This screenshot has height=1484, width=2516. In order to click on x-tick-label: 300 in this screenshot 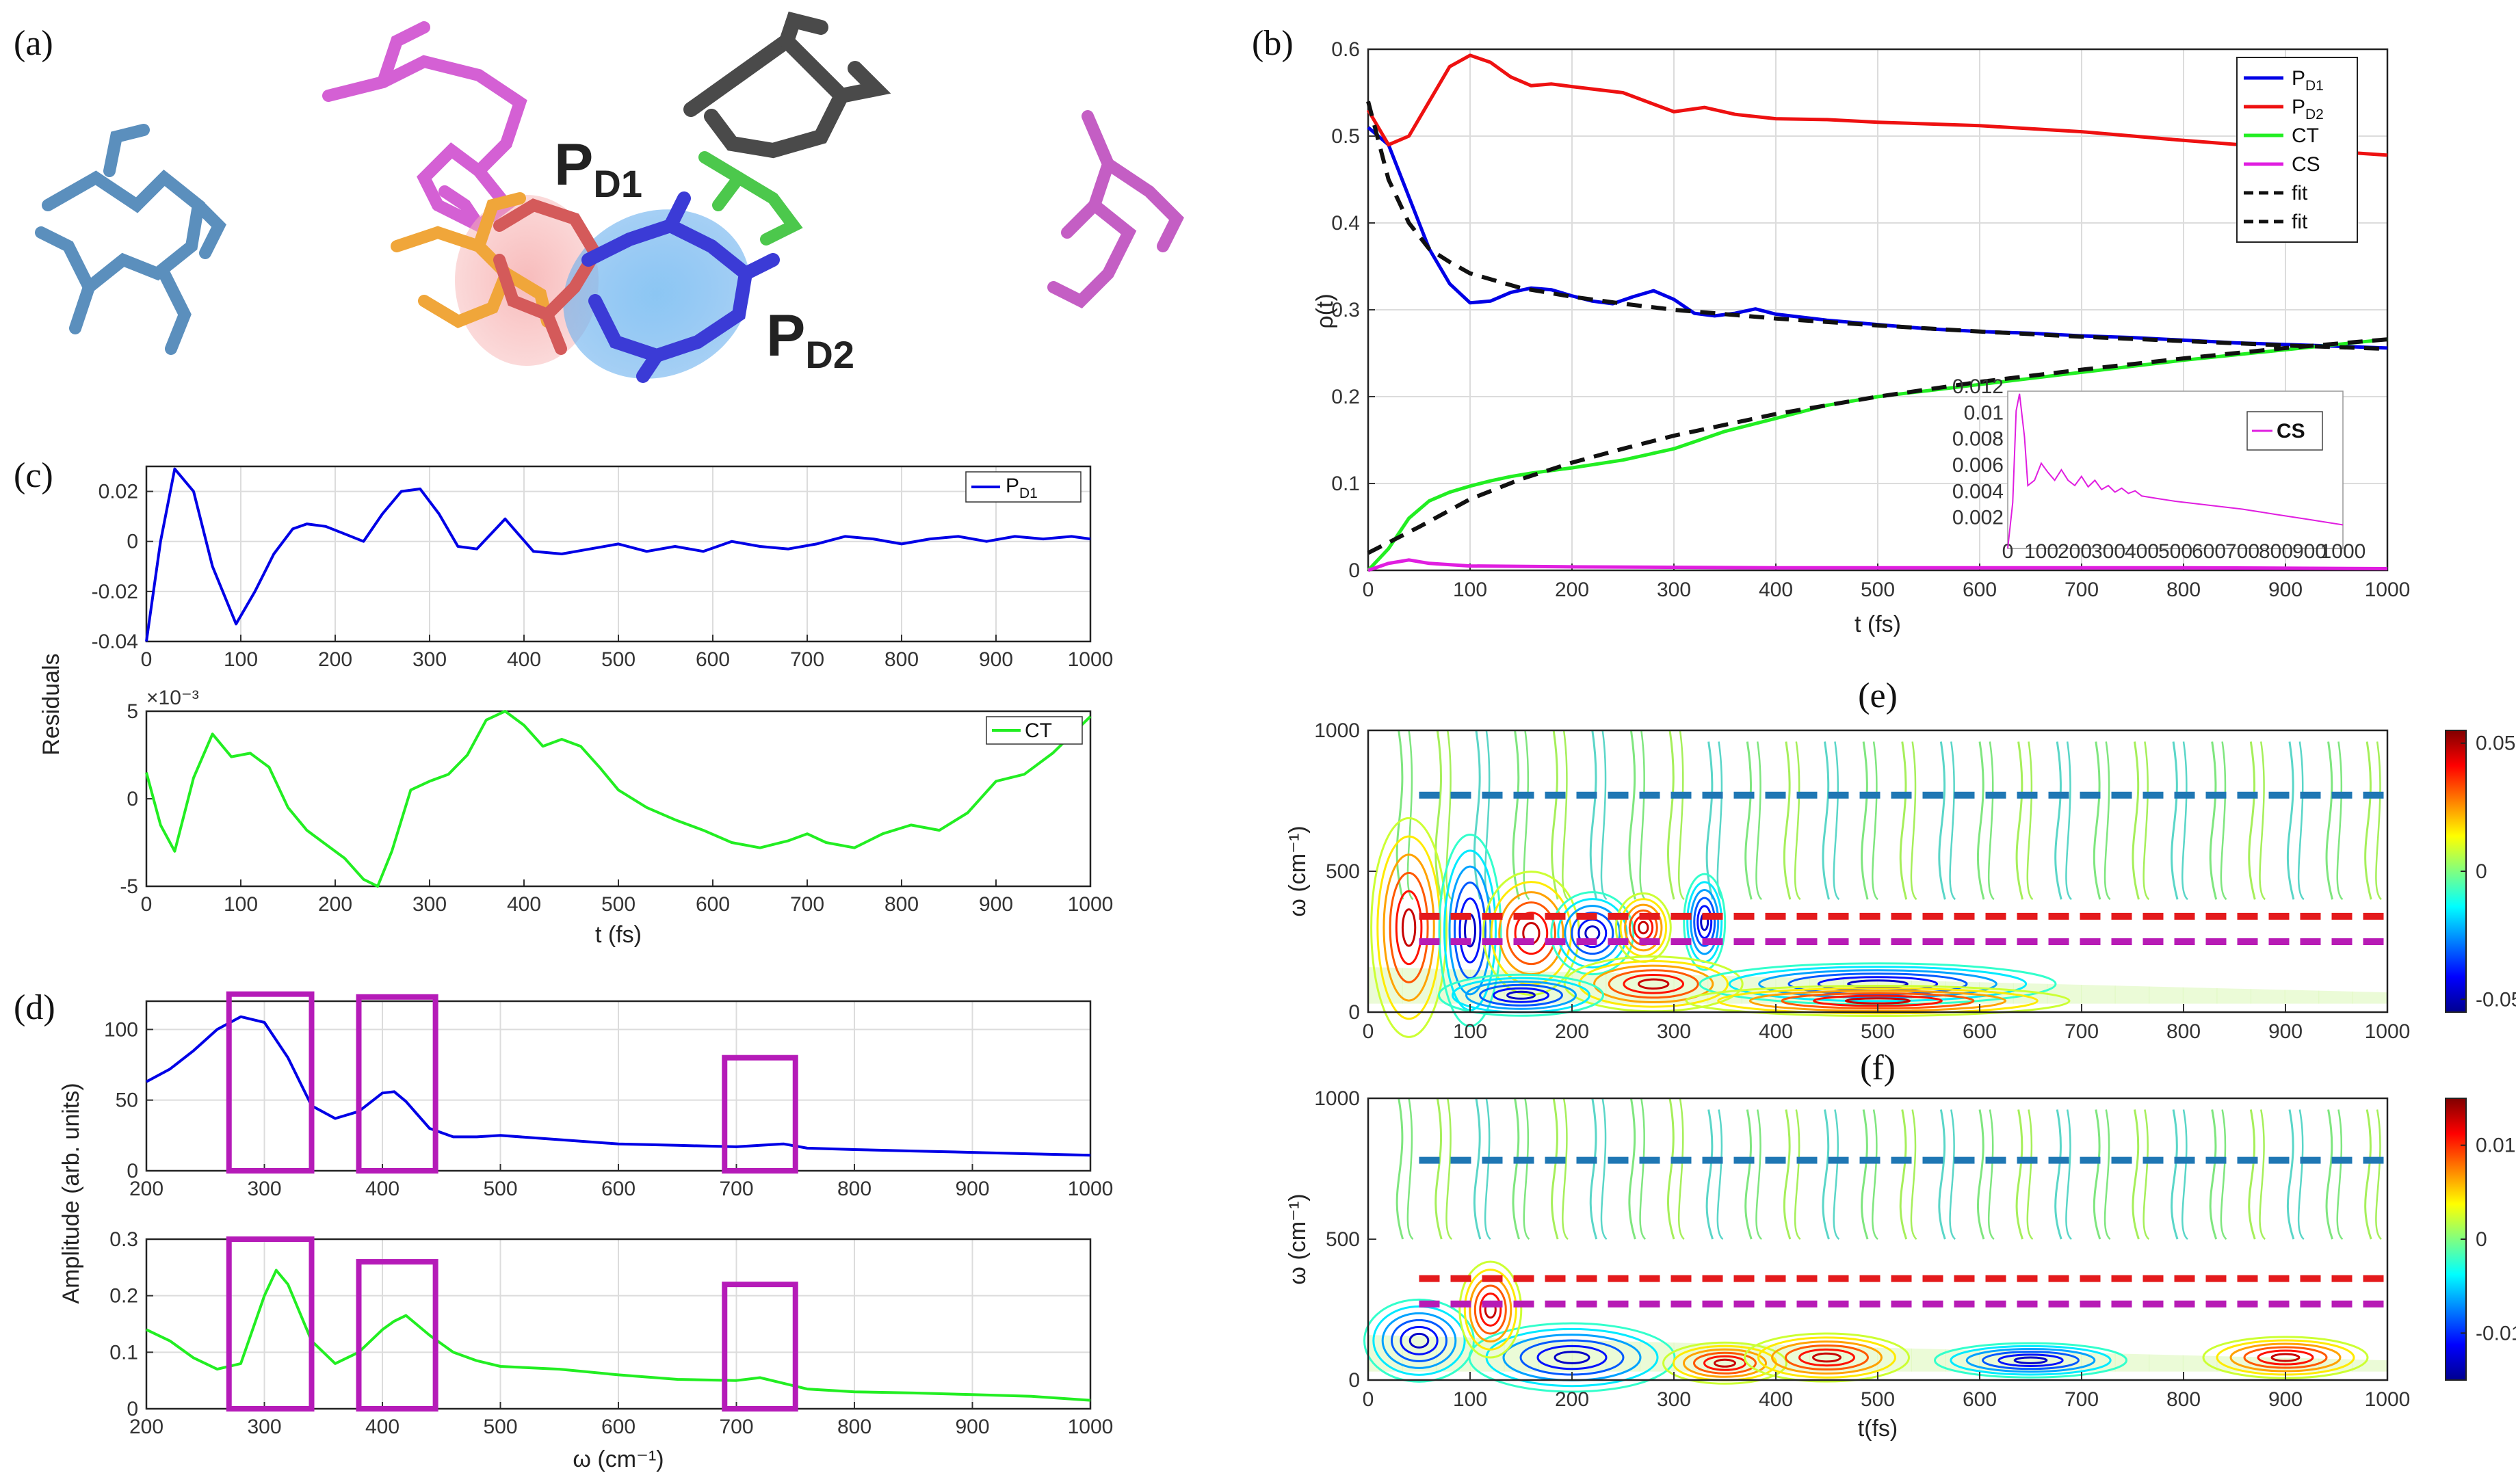, I will do `click(264, 1189)`.